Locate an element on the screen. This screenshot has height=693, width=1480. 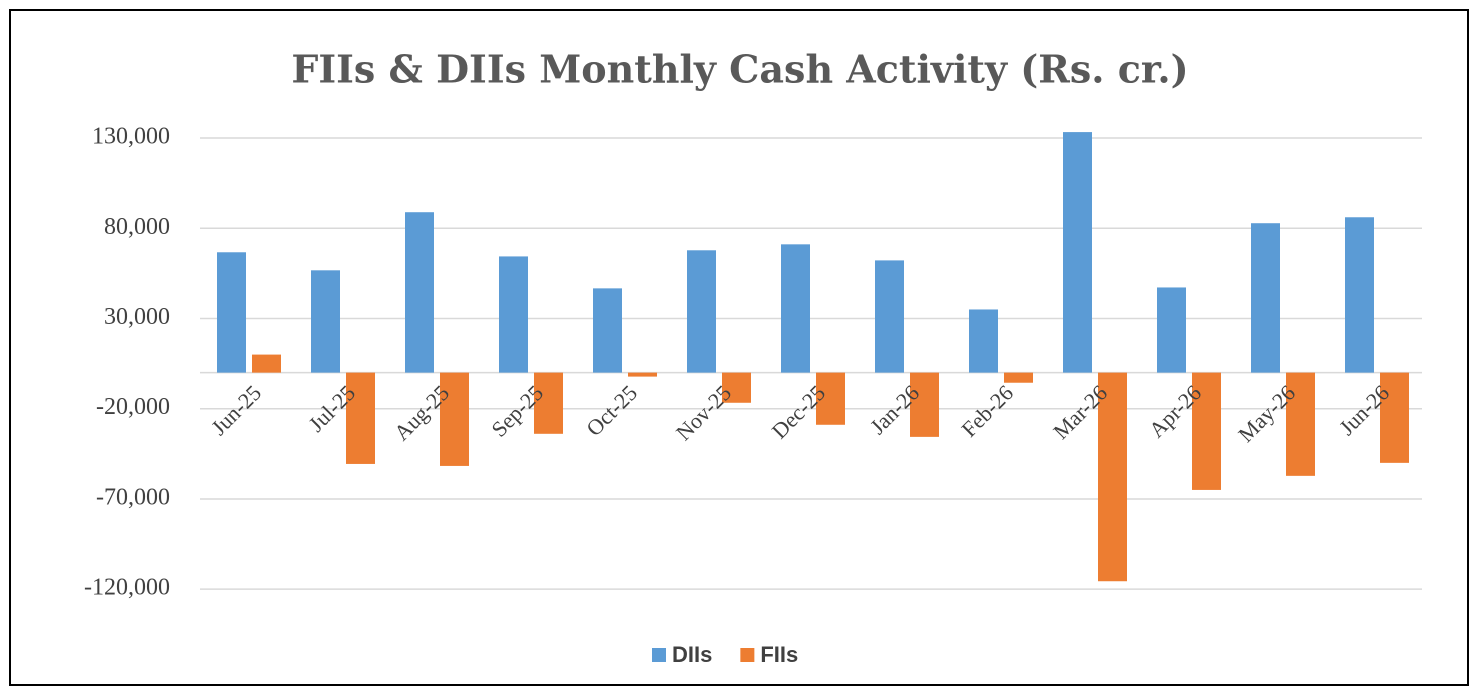
y-tick-label: -70,000 is located at coordinates (133, 497).